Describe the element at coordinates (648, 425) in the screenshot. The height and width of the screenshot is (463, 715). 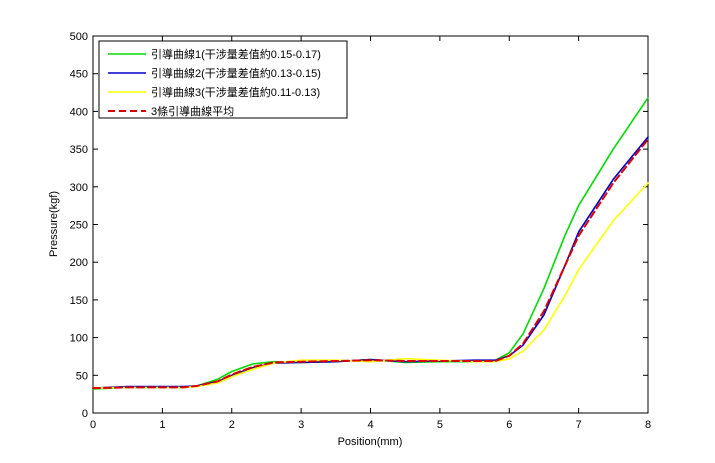
I see `x-tick-label: 8` at that location.